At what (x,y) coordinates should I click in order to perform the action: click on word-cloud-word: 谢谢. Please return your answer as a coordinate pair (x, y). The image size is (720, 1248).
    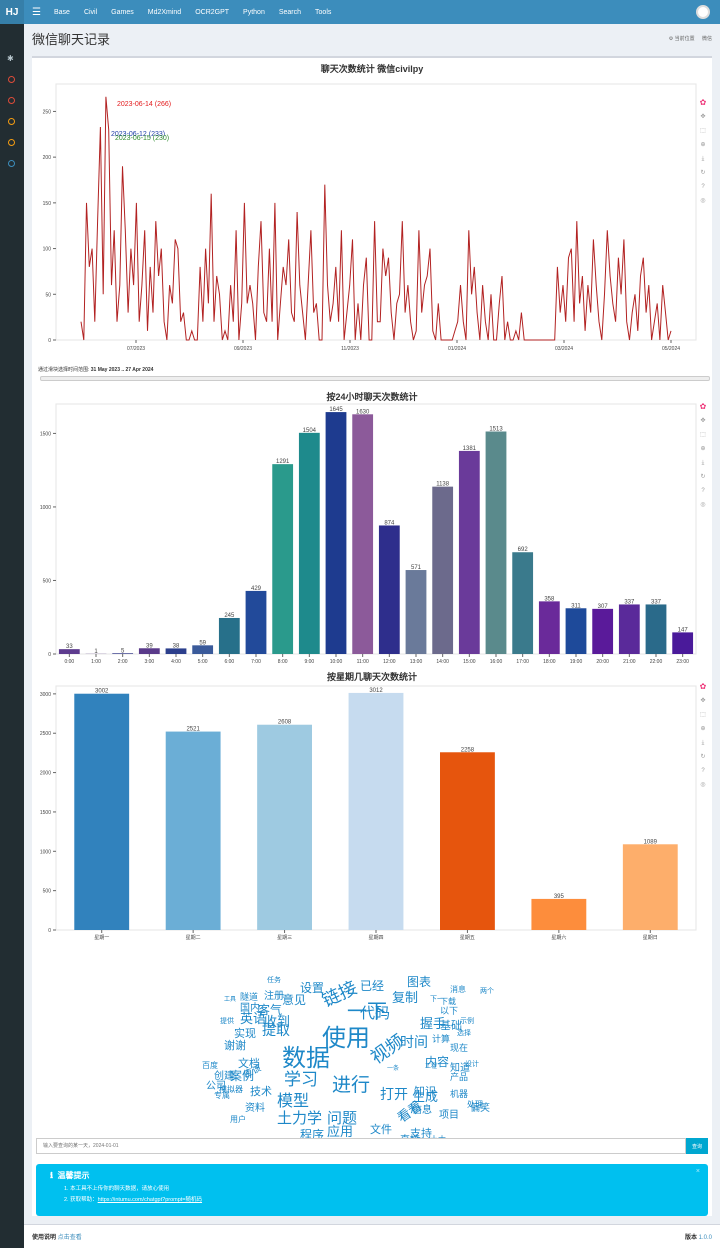
    Looking at the image, I should click on (235, 1045).